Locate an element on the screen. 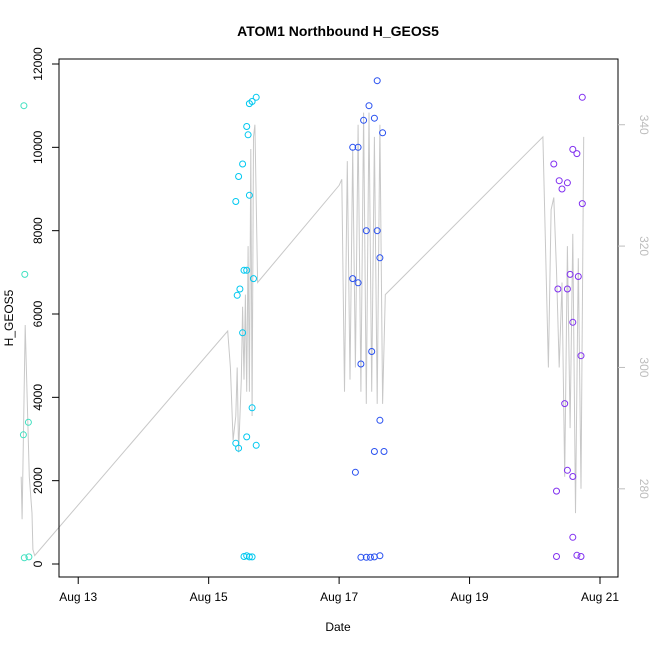 Image resolution: width=650 pixels, height=650 pixels. x-axis: Aug 13 Aug 15 Aug 17 Aug 19 Aug 21 is located at coordinates (339, 590).